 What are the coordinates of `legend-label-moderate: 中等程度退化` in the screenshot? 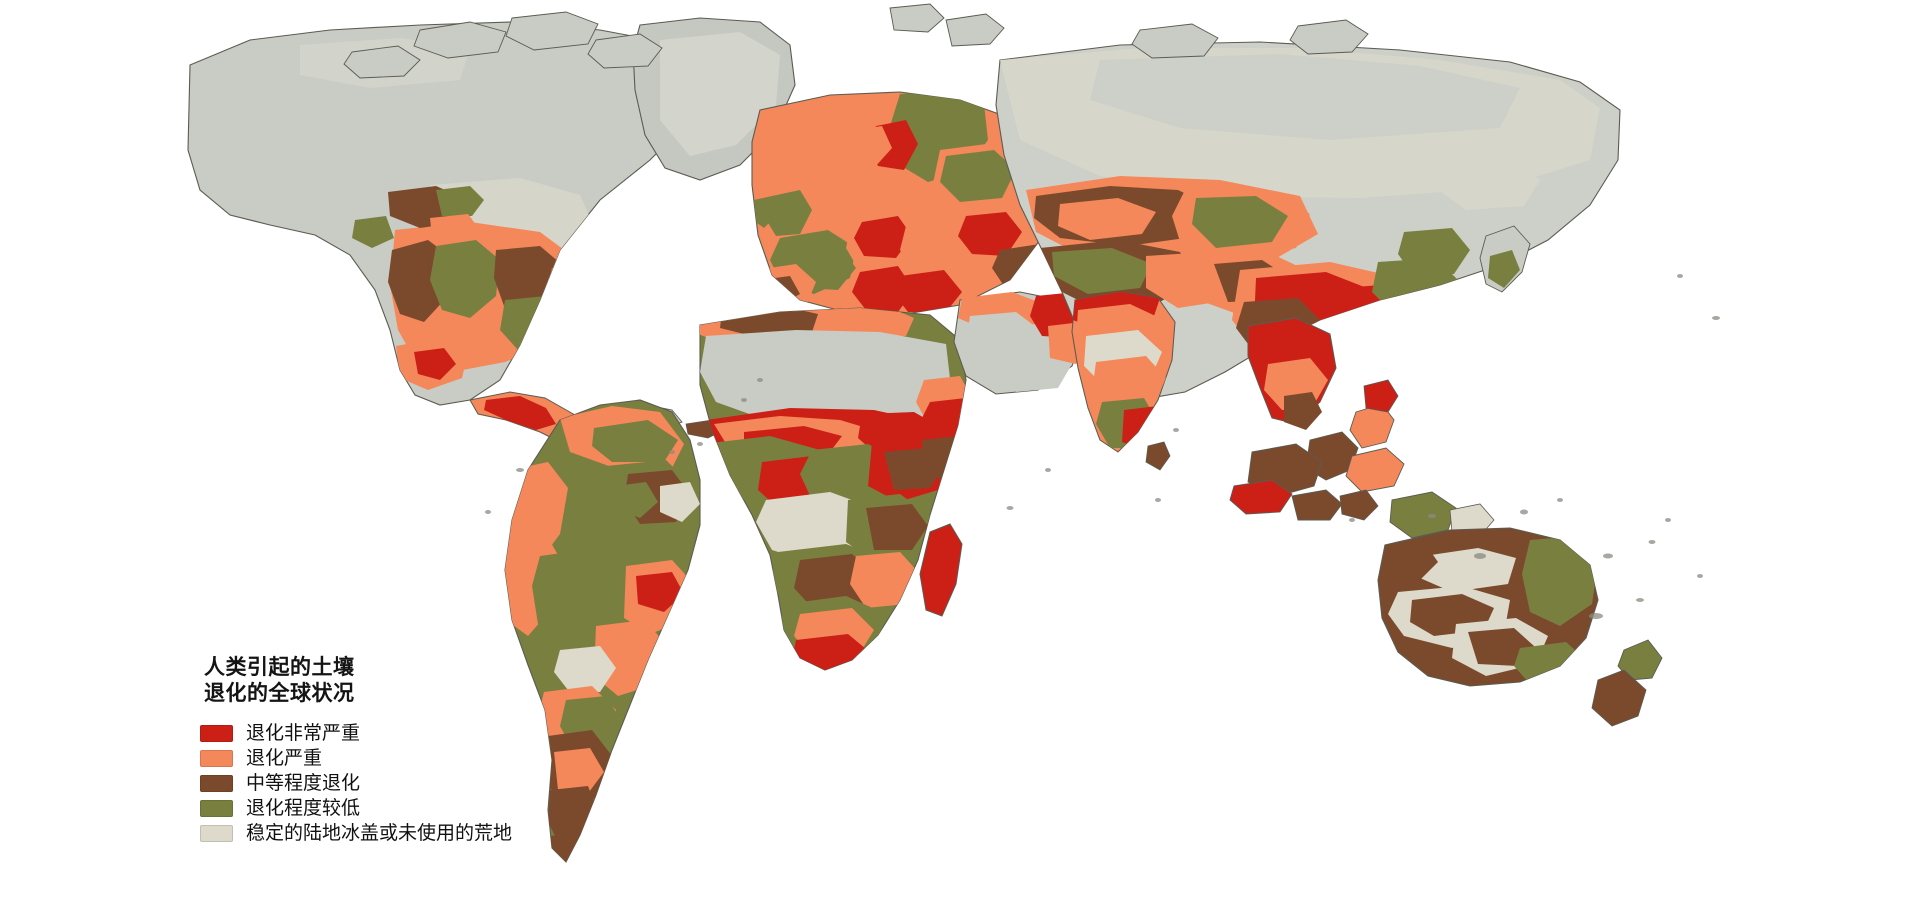 It's located at (303, 783).